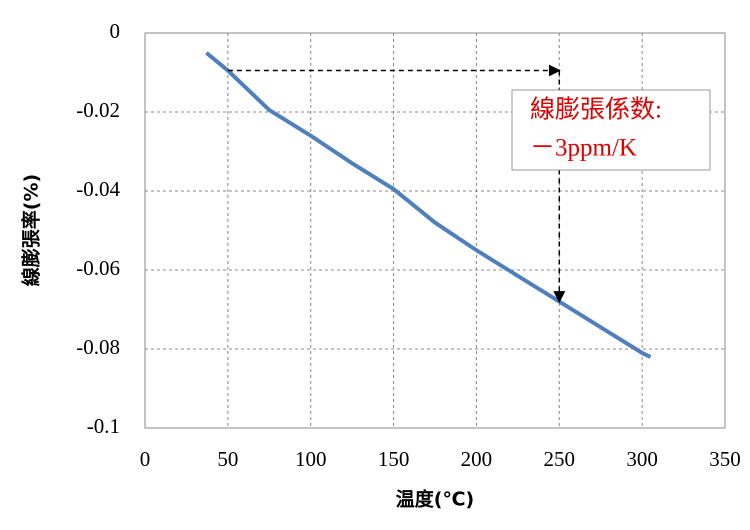  Describe the element at coordinates (725, 459) in the screenshot. I see `x-tick-label: 350` at that location.